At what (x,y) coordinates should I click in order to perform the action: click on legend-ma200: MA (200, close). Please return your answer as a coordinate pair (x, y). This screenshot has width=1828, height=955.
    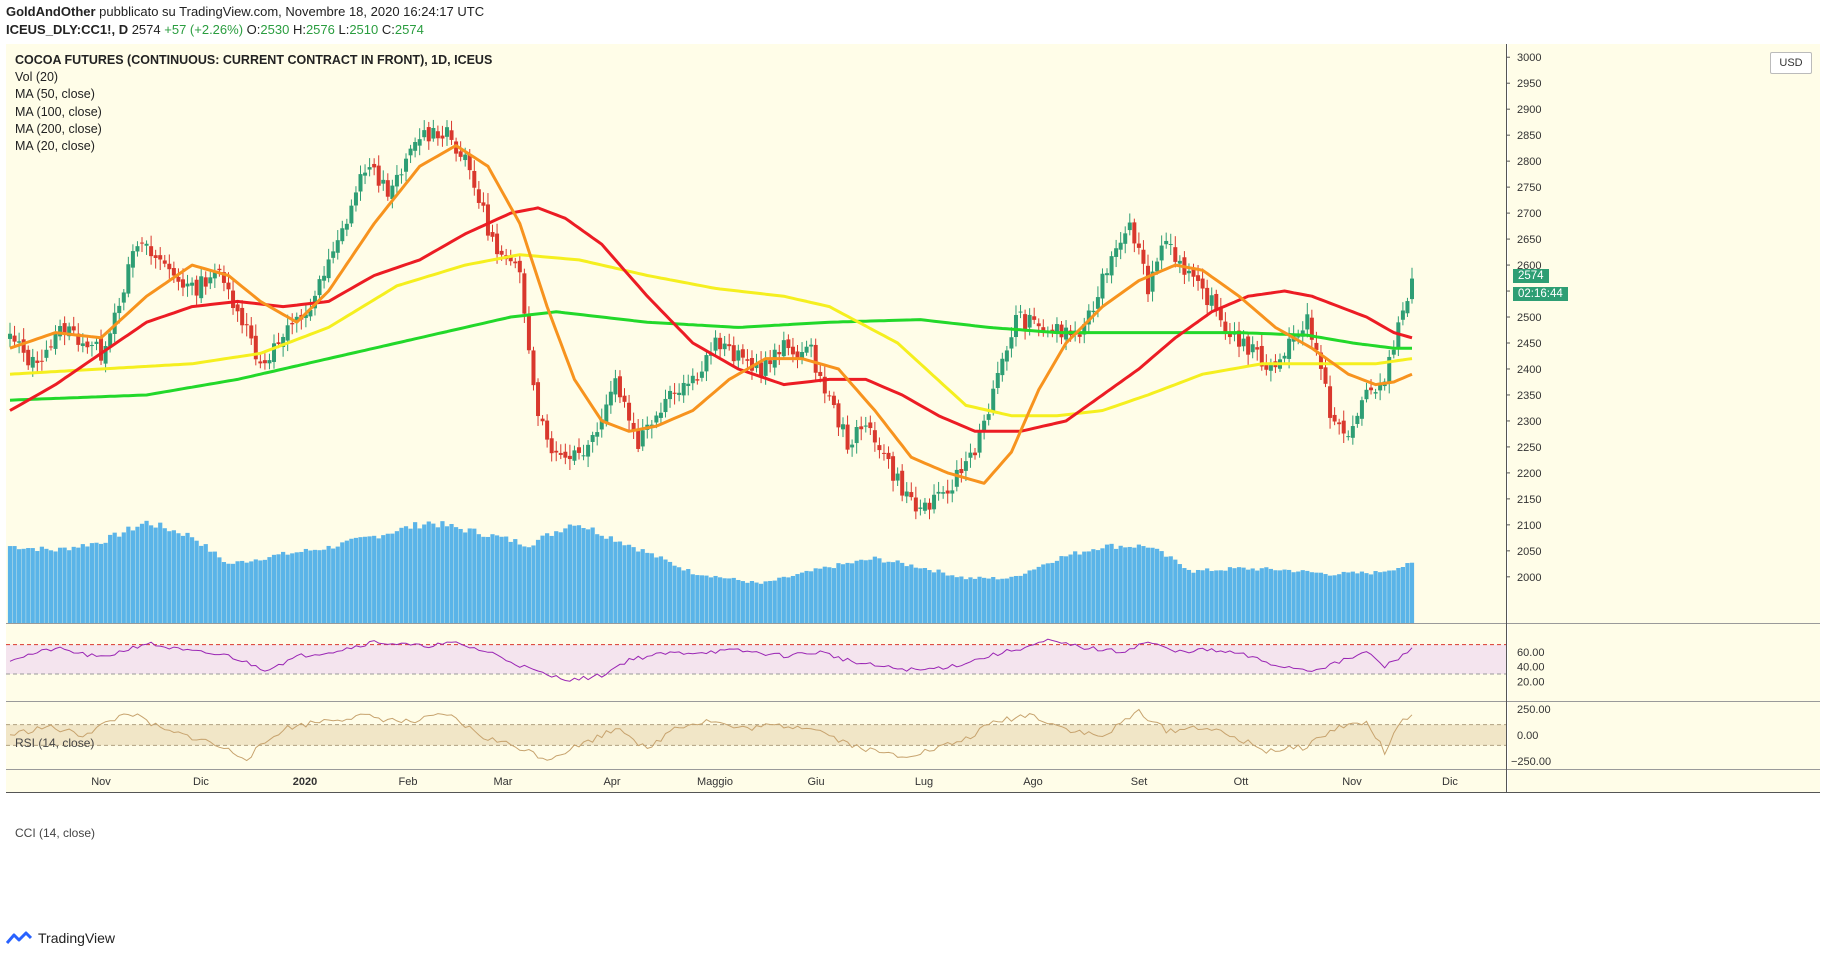
    Looking at the image, I should click on (58, 128).